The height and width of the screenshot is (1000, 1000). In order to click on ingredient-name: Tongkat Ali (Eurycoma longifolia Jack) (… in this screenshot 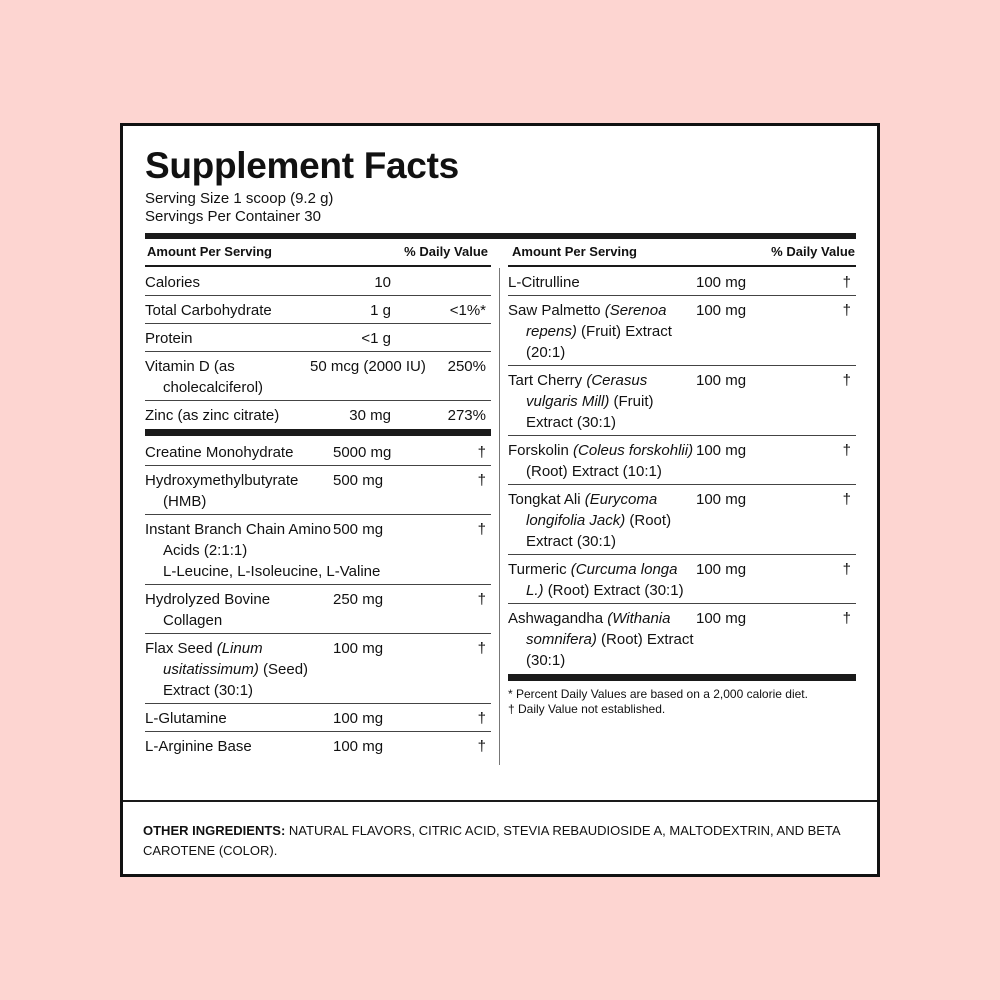, I will do `click(602, 520)`.